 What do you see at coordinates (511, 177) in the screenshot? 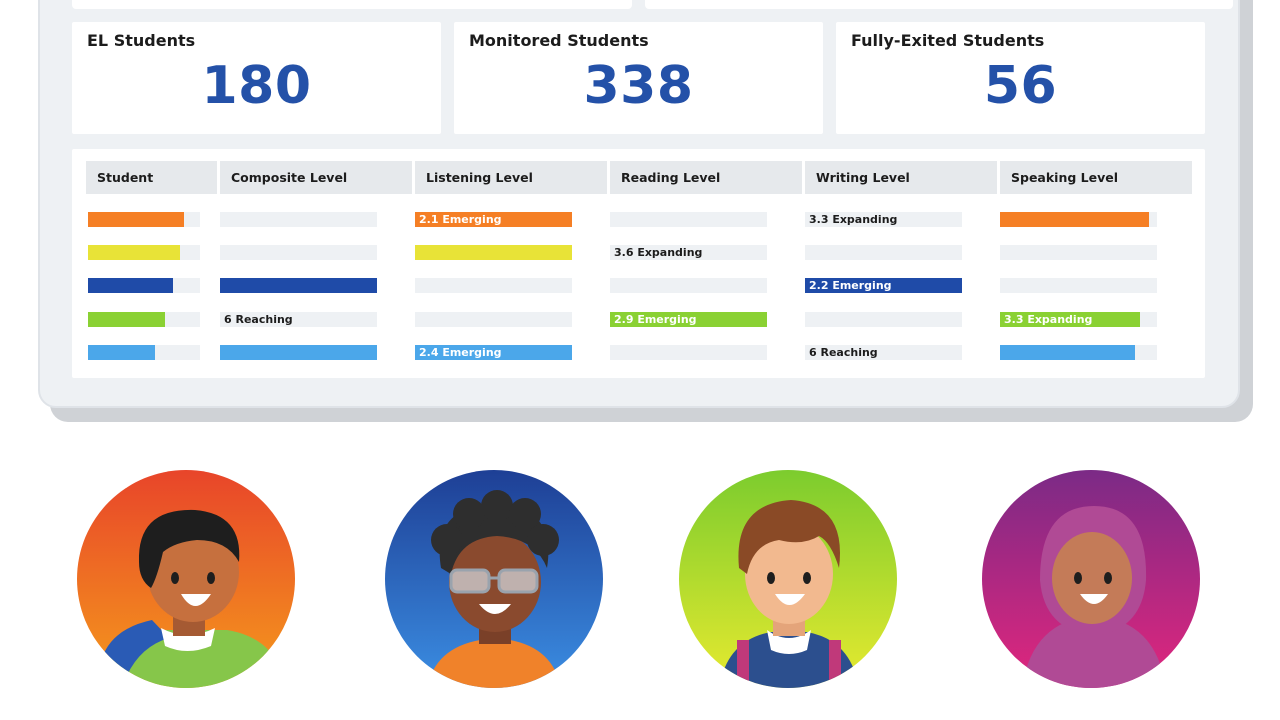
I see `column-header-listening-level: Listening Level` at bounding box center [511, 177].